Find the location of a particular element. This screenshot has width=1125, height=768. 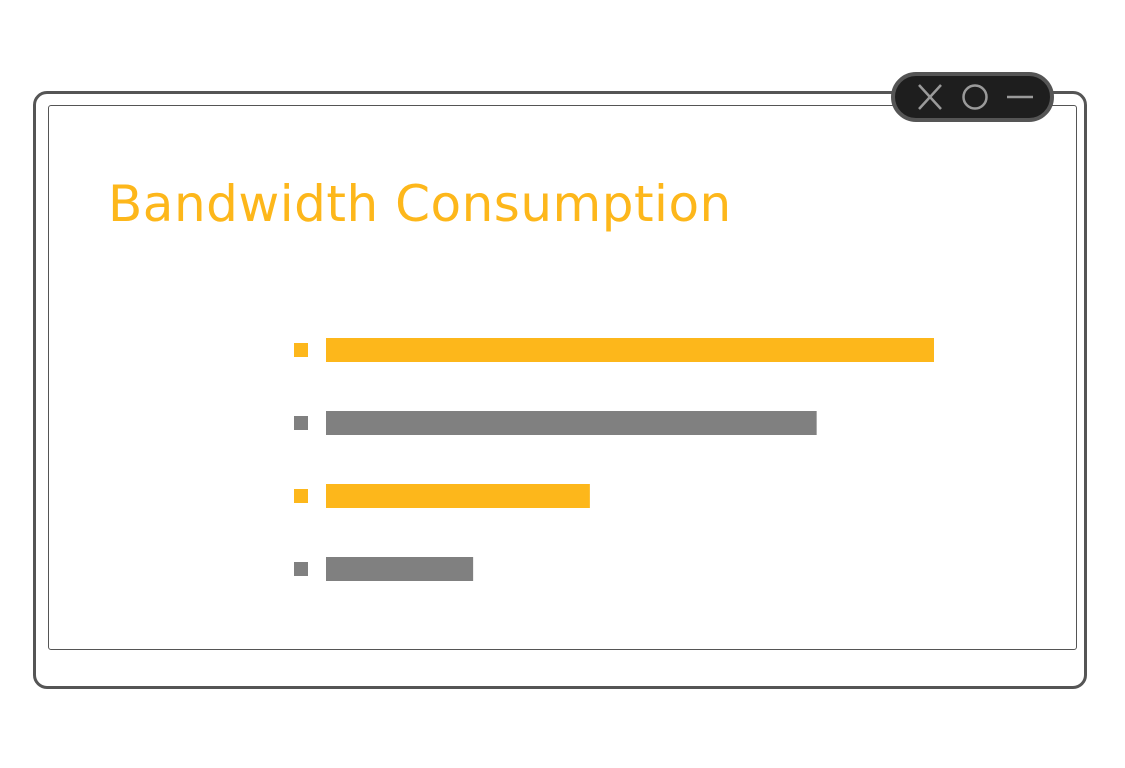

maximize-button is located at coordinates (975, 97).